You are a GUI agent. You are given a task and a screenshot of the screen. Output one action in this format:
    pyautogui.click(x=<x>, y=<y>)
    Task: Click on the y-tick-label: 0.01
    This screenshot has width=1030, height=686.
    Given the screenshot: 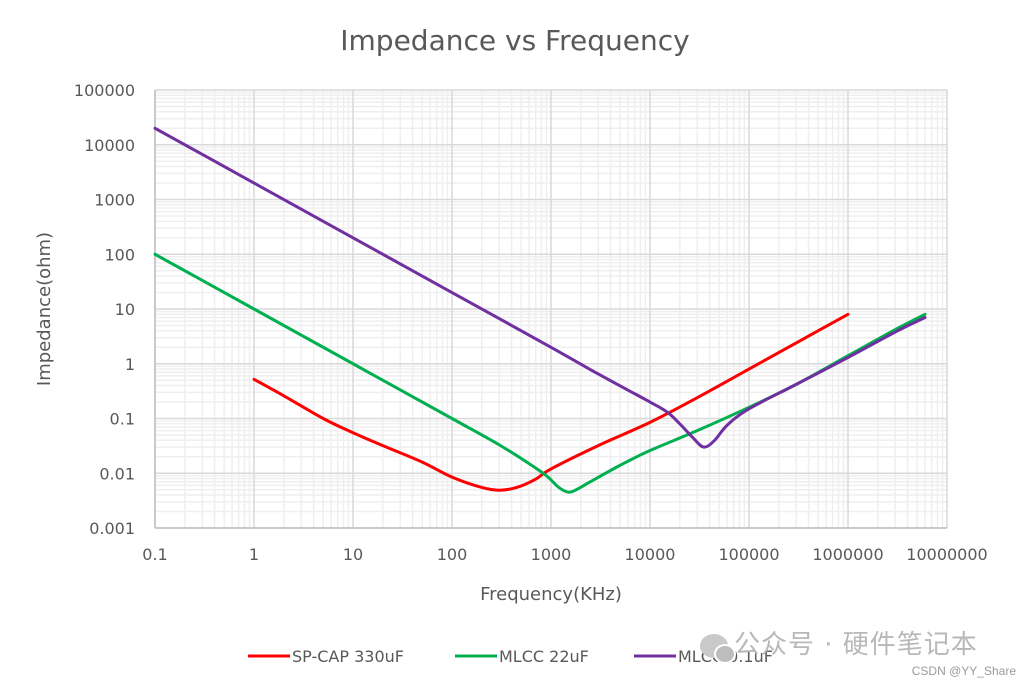 What is the action you would take?
    pyautogui.click(x=117, y=473)
    